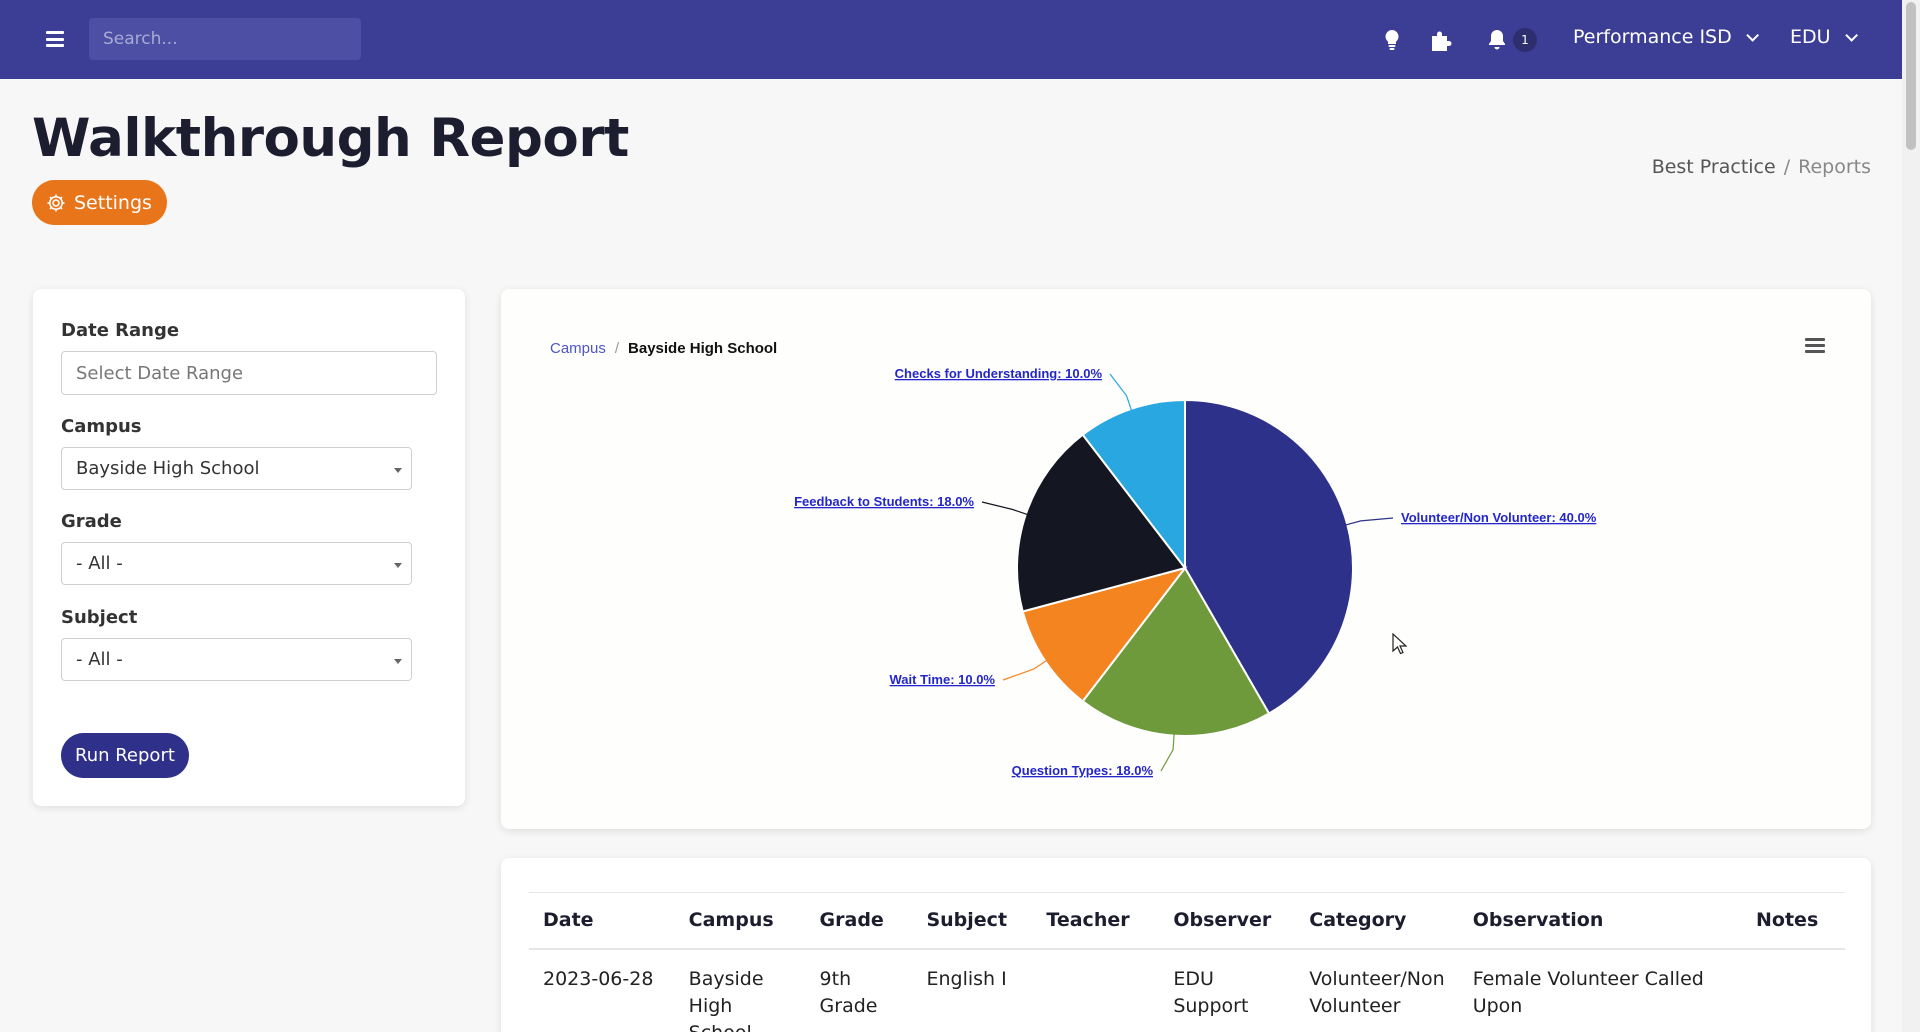 This screenshot has width=1920, height=1032. Describe the element at coordinates (1834, 167) in the screenshot. I see `breadcrumb-reports: Reports` at that location.